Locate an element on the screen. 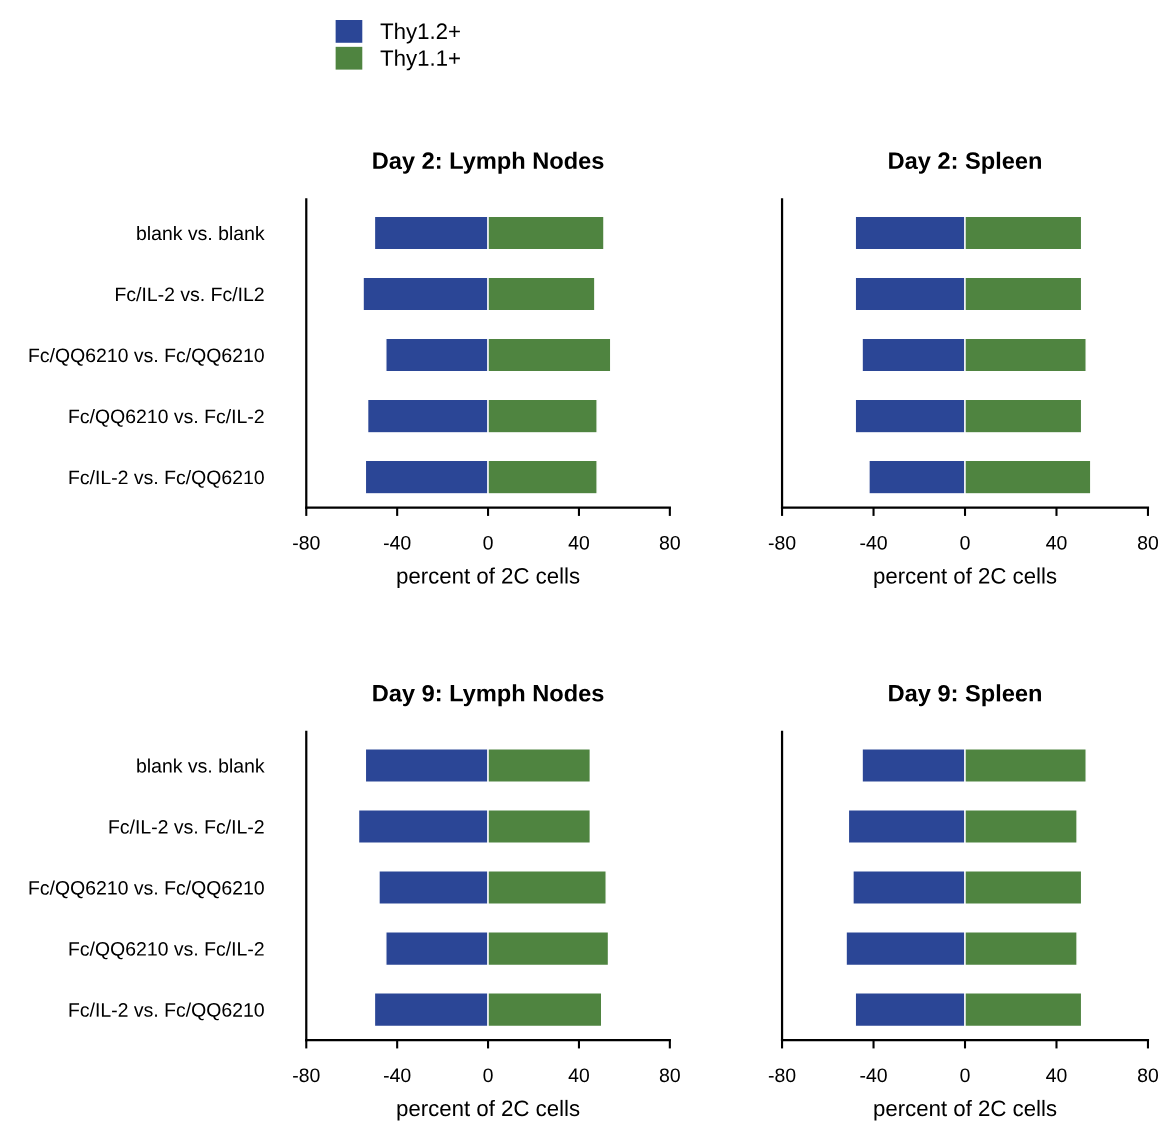  legend-label: Thy1.2+ is located at coordinates (420, 33).